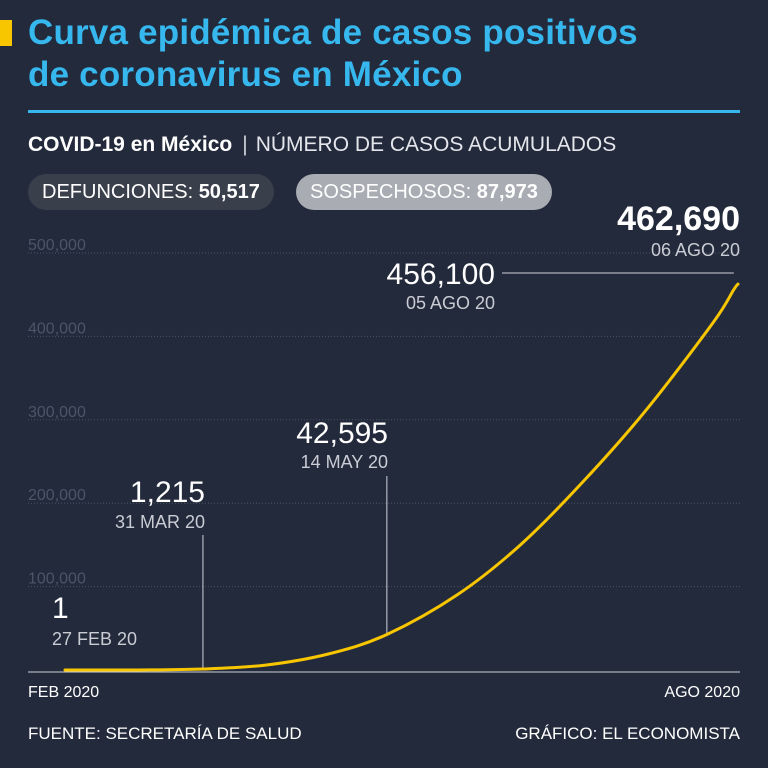 This screenshot has height=768, width=768. What do you see at coordinates (57, 245) in the screenshot?
I see `y-tick-label: 500,000` at bounding box center [57, 245].